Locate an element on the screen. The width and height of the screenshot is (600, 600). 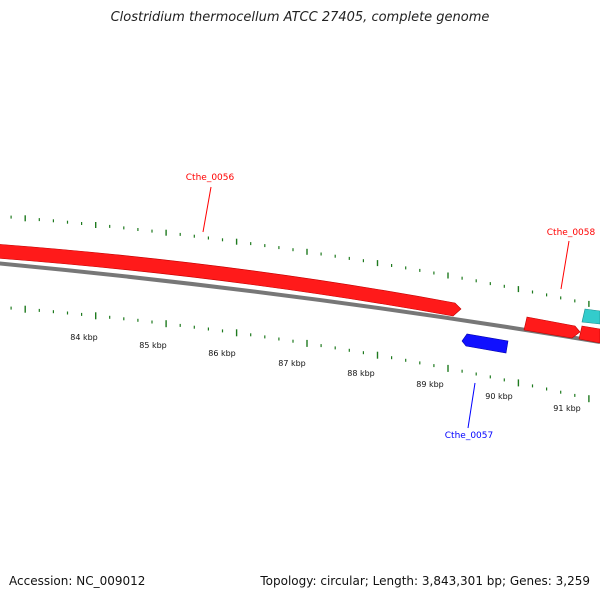
gene-label-cthe-0056: Cthe_0056 is located at coordinates (210, 178).